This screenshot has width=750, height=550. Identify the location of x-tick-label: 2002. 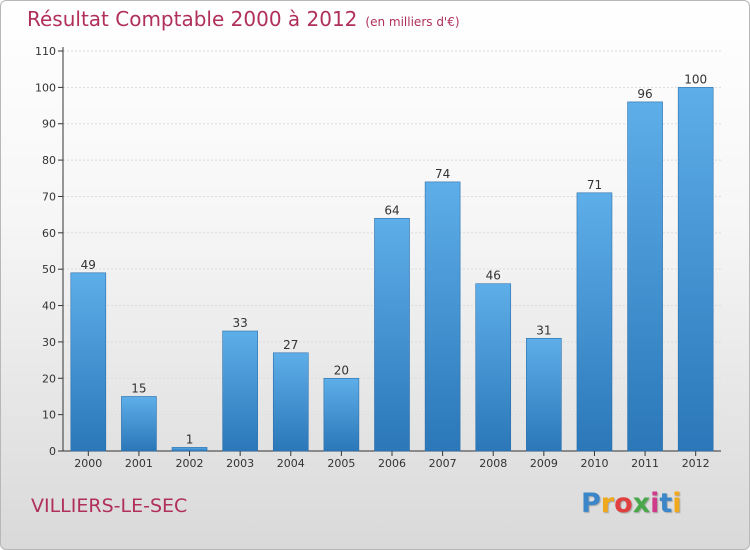
(190, 463).